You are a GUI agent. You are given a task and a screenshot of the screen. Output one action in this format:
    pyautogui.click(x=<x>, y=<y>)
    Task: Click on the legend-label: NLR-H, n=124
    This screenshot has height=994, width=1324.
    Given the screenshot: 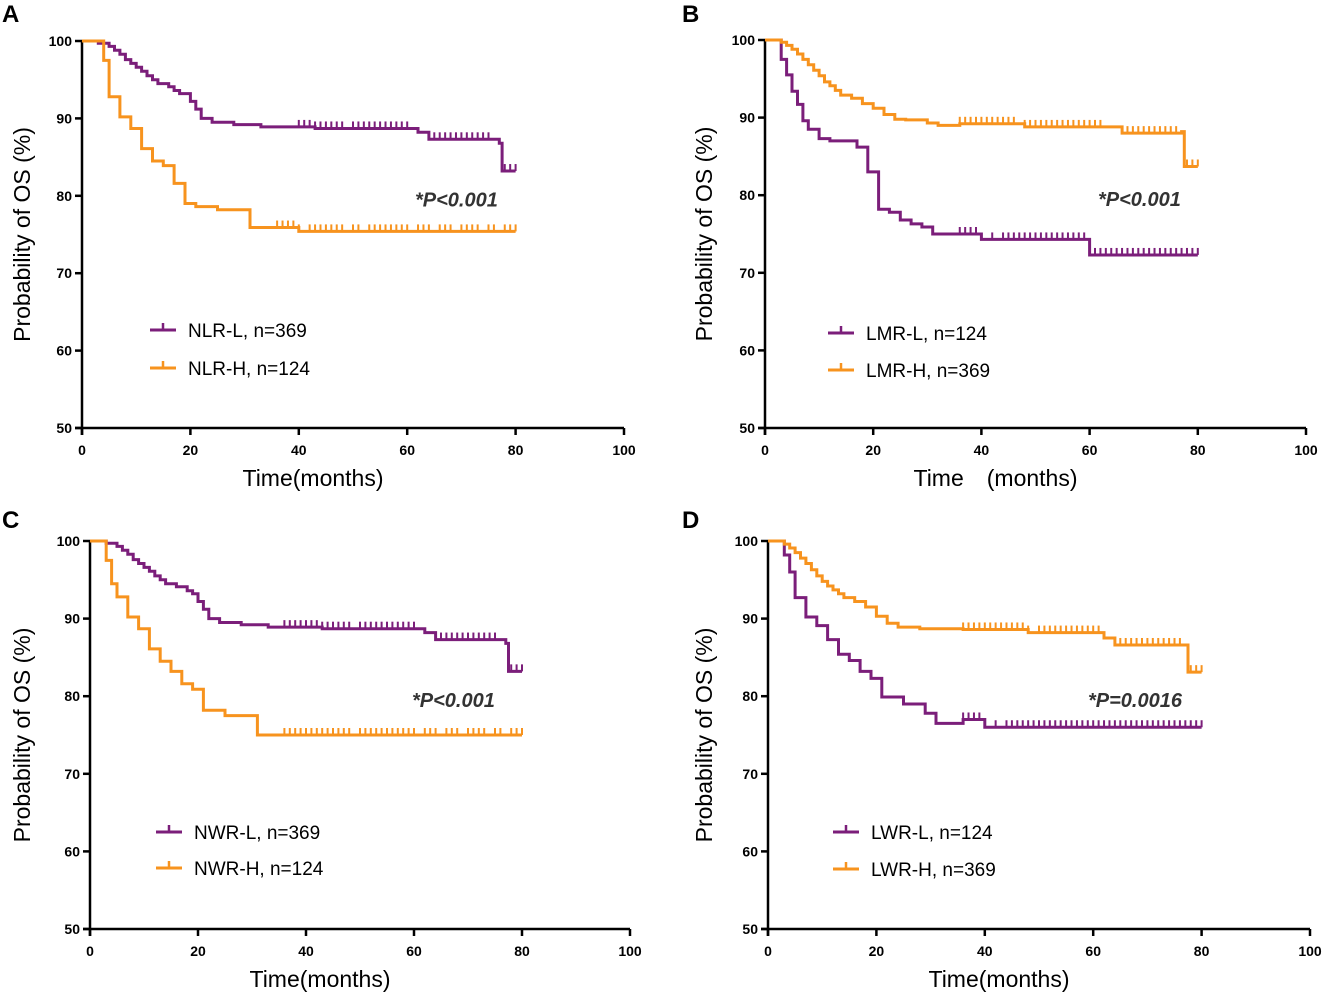 What is the action you would take?
    pyautogui.click(x=249, y=369)
    